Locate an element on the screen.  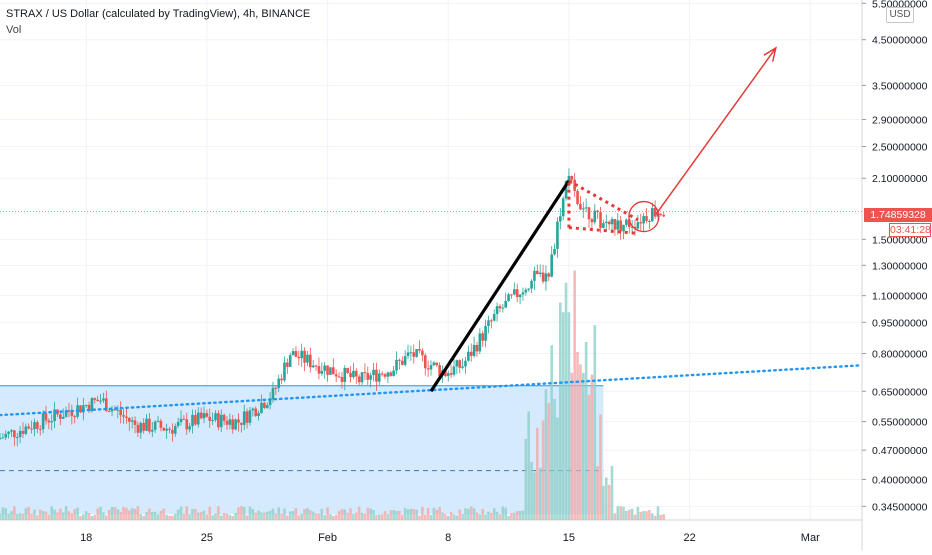
currency-button: USD is located at coordinates (900, 15).